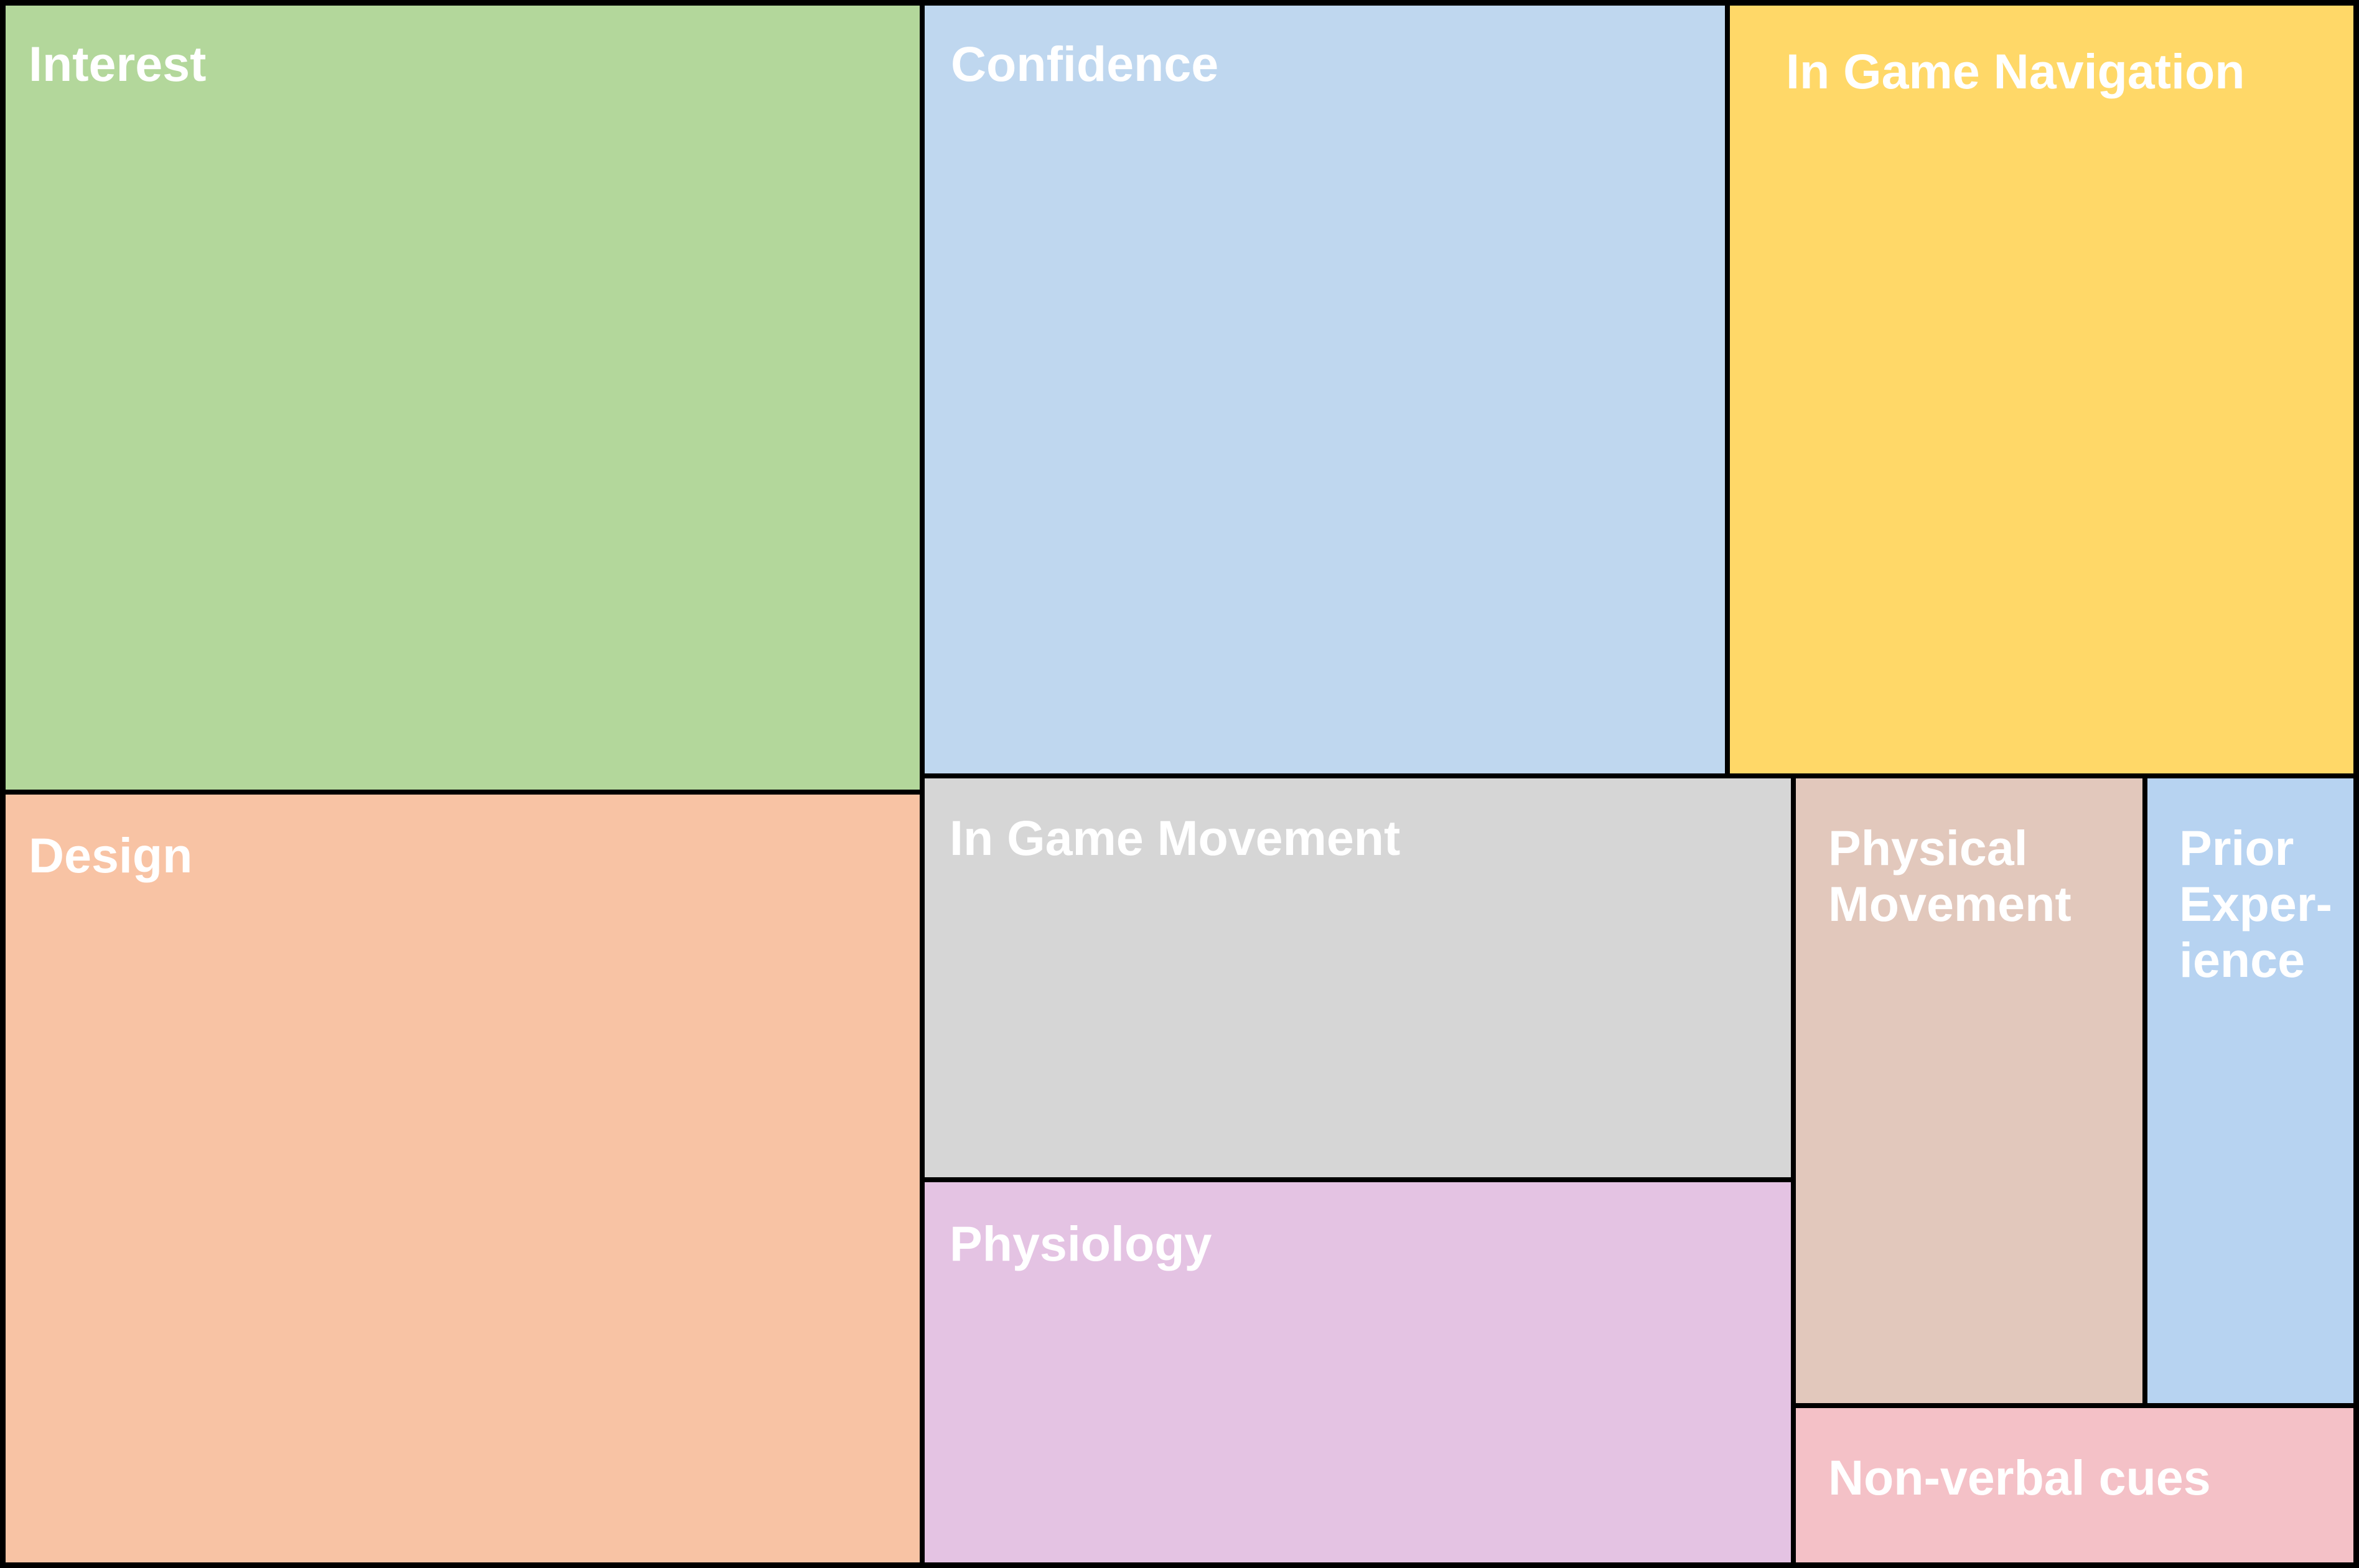  I want to click on tile-label-line: ience, so click(2242, 960).